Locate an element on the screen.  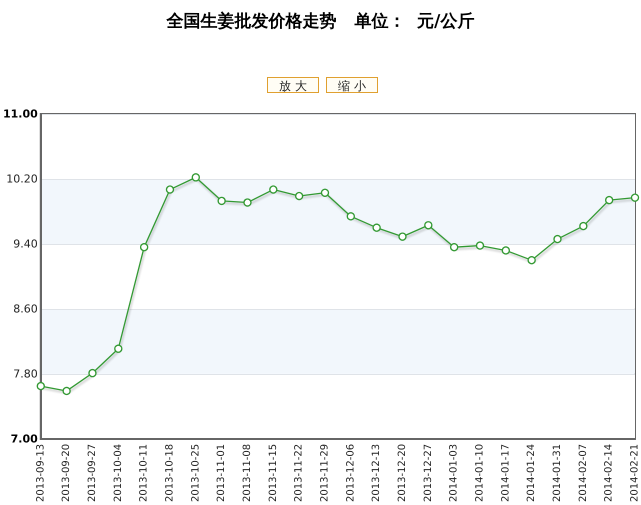
y-tick-label: 7.00 is located at coordinates (24, 439).